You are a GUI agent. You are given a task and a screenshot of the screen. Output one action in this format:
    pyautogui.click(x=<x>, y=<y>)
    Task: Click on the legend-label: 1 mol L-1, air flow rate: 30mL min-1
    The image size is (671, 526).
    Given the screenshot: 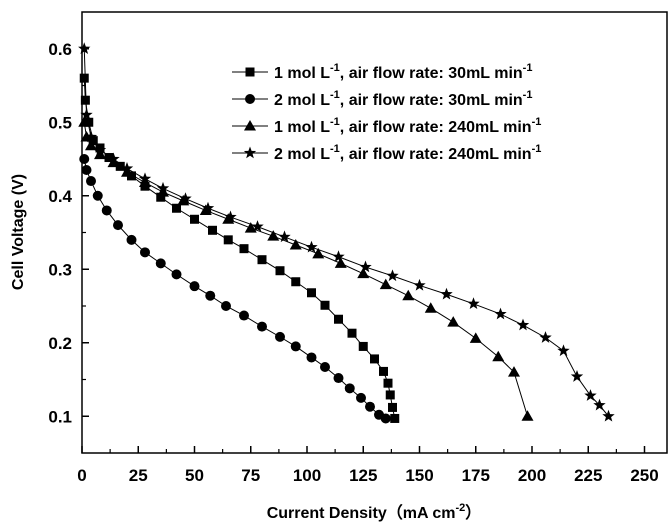 What is the action you would take?
    pyautogui.click(x=403, y=72)
    